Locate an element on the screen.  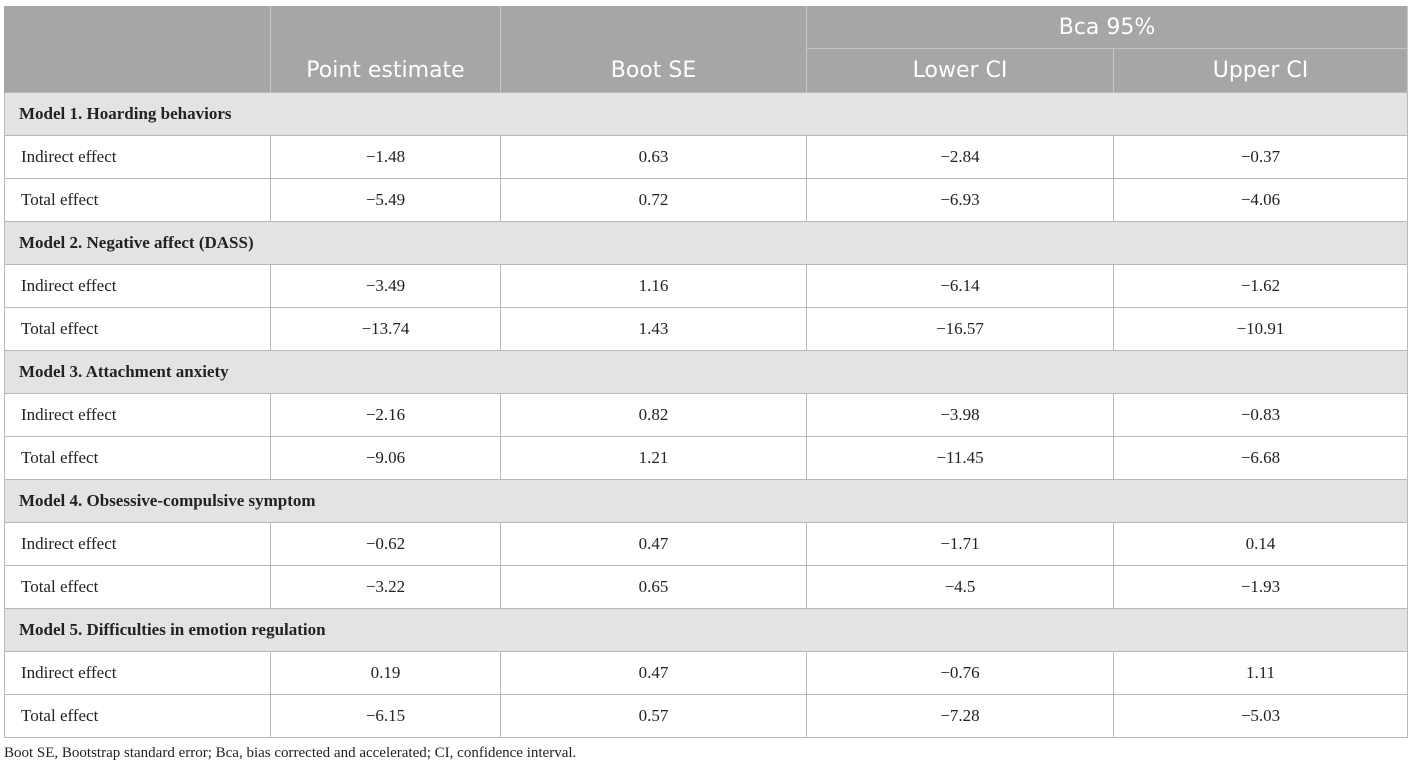
lower-ci-cell: −7.28 is located at coordinates (960, 716).